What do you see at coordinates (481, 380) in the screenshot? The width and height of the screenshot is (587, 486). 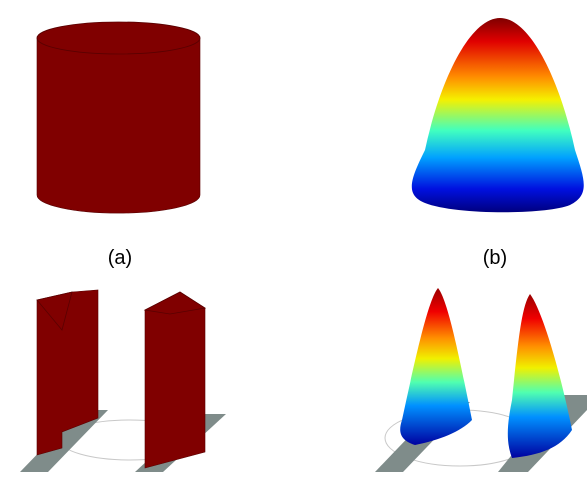 I see `split-paraboloid` at bounding box center [481, 380].